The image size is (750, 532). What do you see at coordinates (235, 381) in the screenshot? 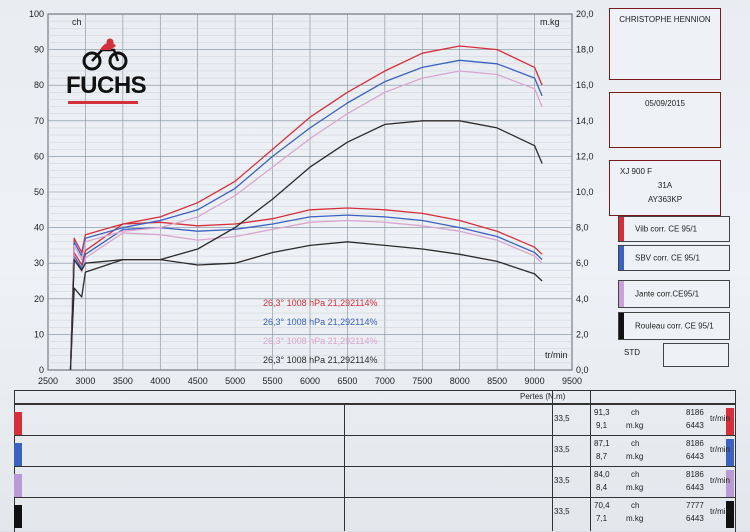
I see `x-tick-label: 5000` at bounding box center [235, 381].